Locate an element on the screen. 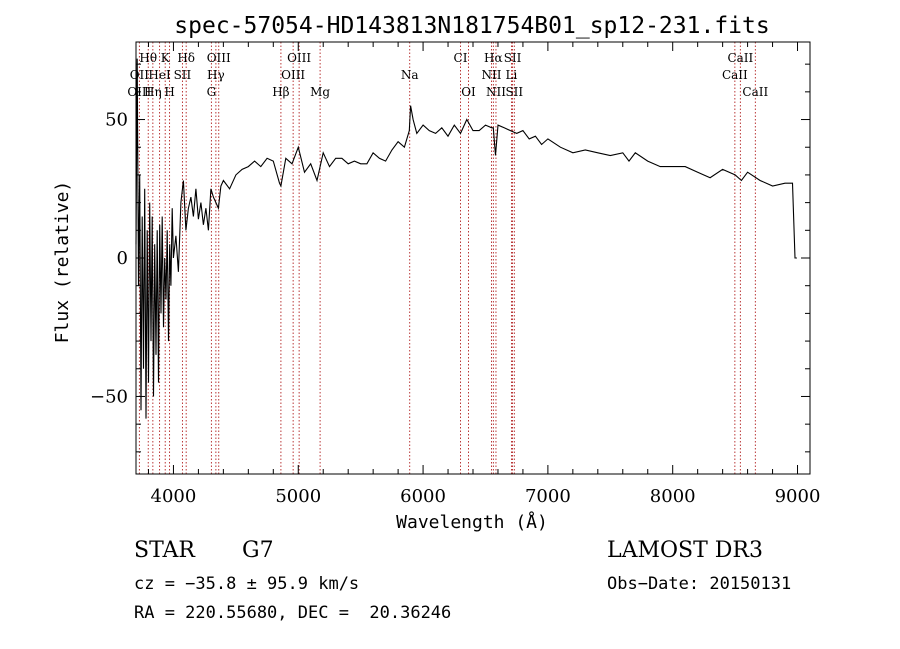 The width and height of the screenshot is (900, 649). spectral-line-label: Hδ is located at coordinates (186, 58).